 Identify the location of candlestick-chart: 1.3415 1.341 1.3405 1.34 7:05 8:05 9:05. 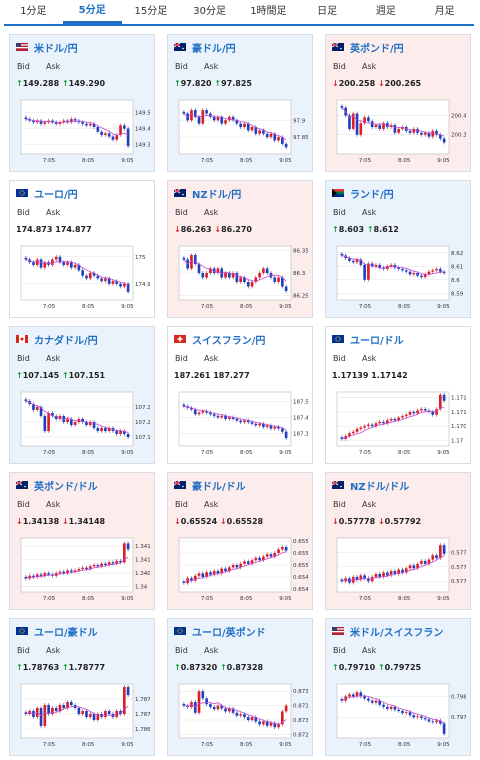
(83, 570).